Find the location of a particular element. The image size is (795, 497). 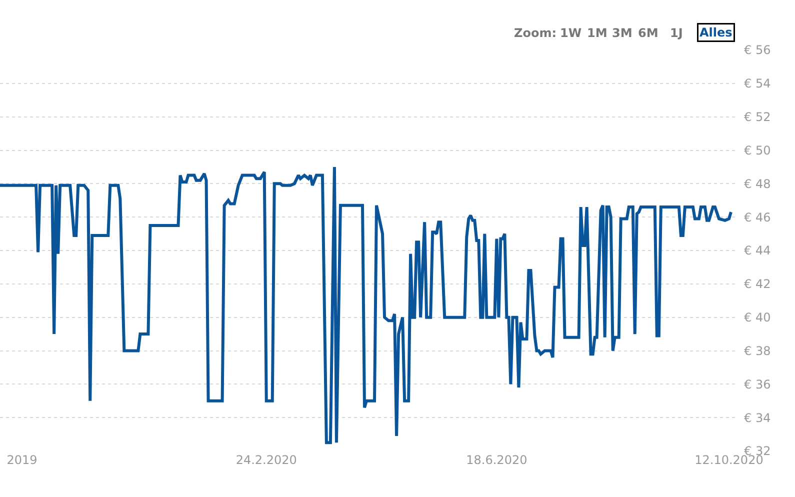

y-tick-label: € 48 is located at coordinates (757, 183).